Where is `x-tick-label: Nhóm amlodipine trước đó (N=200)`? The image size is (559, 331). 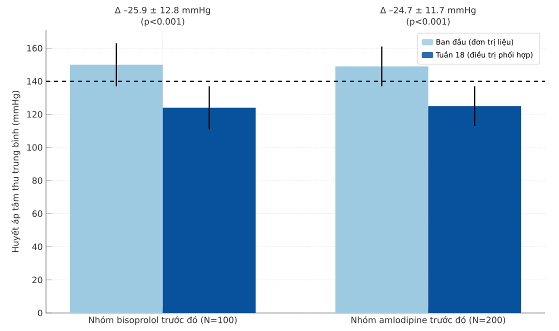 x-tick-label: Nhóm amlodipine trước đó (N=200) is located at coordinates (428, 320).